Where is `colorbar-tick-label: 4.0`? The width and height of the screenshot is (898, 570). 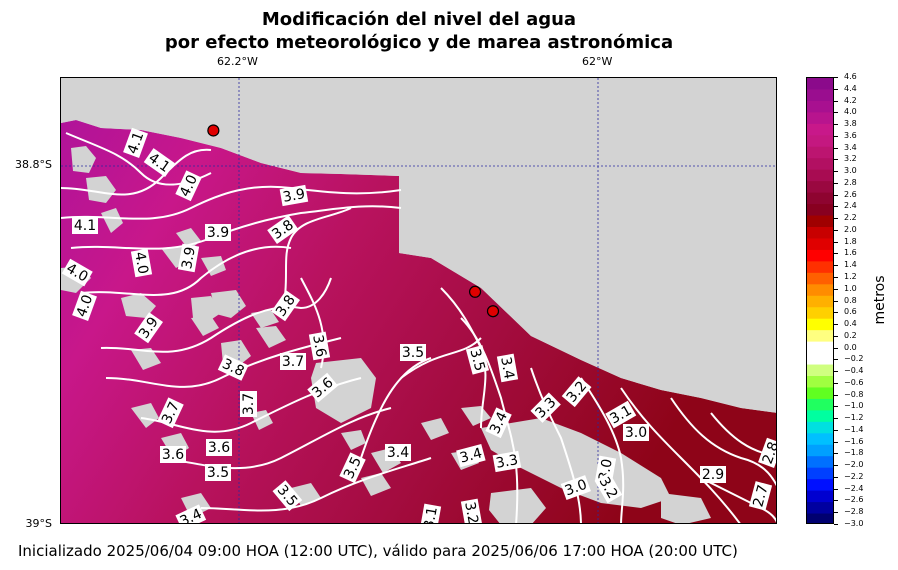
colorbar-tick-label: 4.0 is located at coordinates (850, 112).